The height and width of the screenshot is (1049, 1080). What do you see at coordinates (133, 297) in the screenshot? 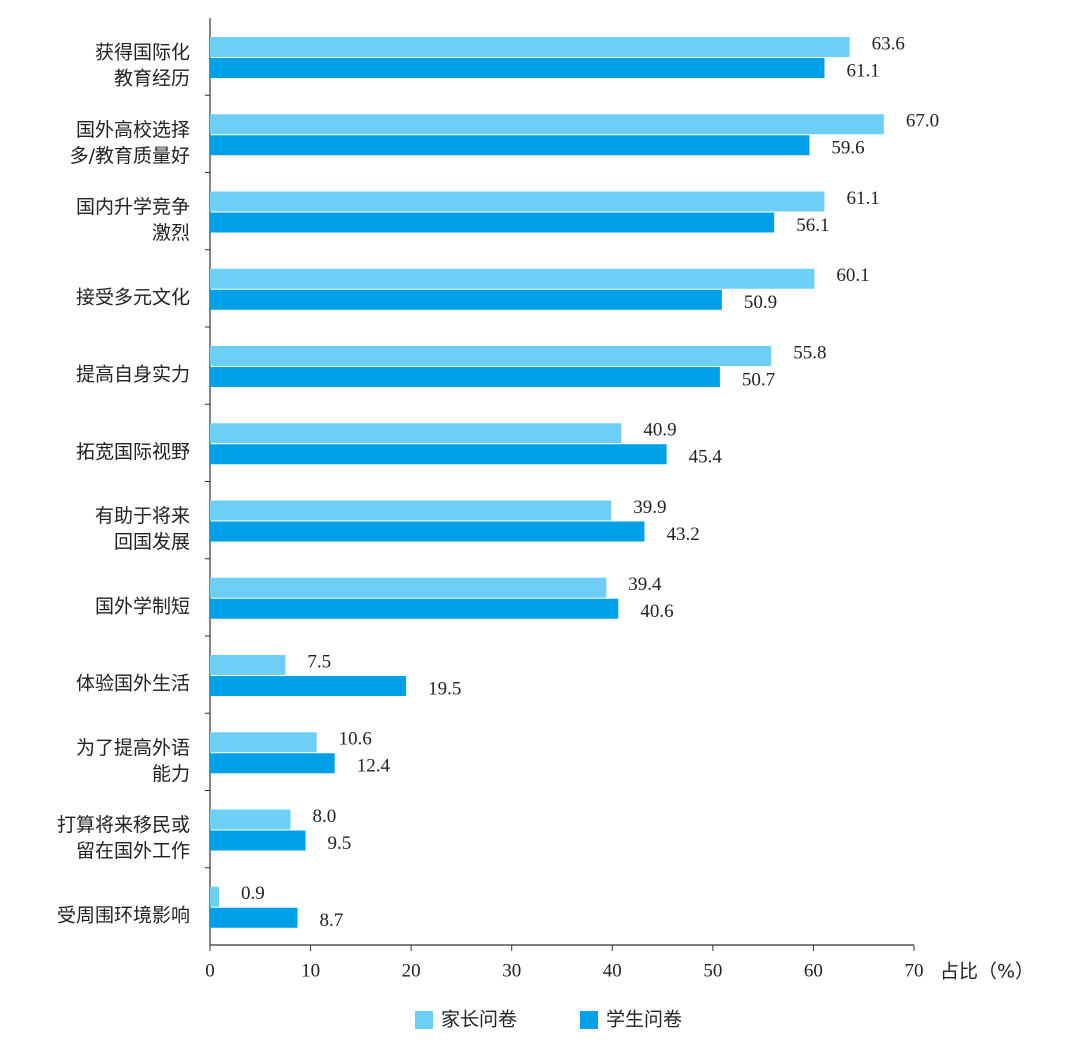
I see `category-label: 接受多元文化` at bounding box center [133, 297].